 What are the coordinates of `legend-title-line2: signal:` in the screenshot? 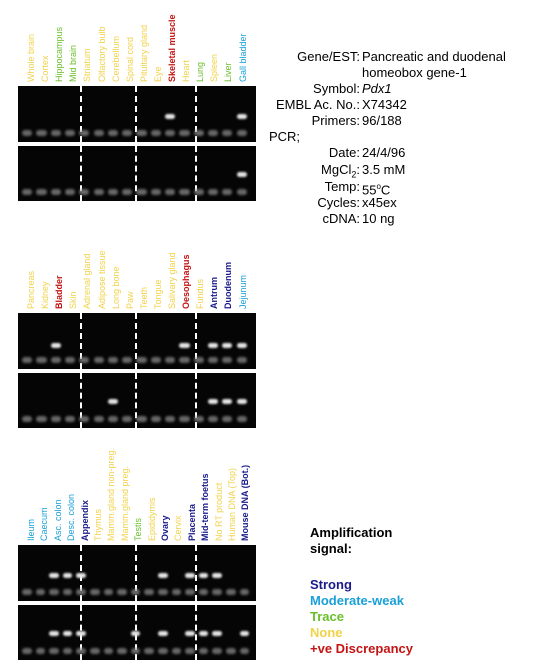 It's located at (331, 548).